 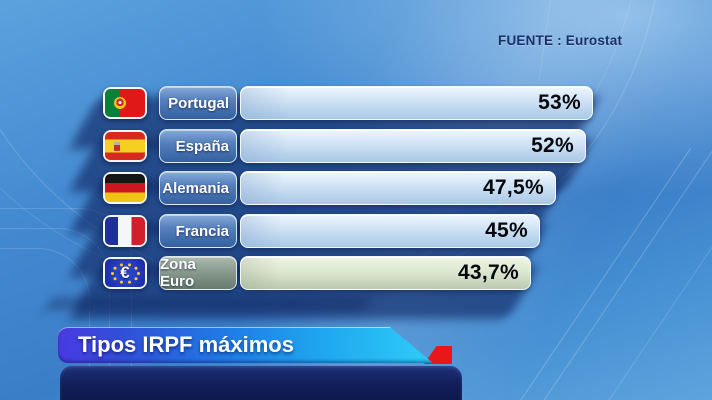 I want to click on chart-row: € Zona Euro 43,7%, so click(x=317, y=273).